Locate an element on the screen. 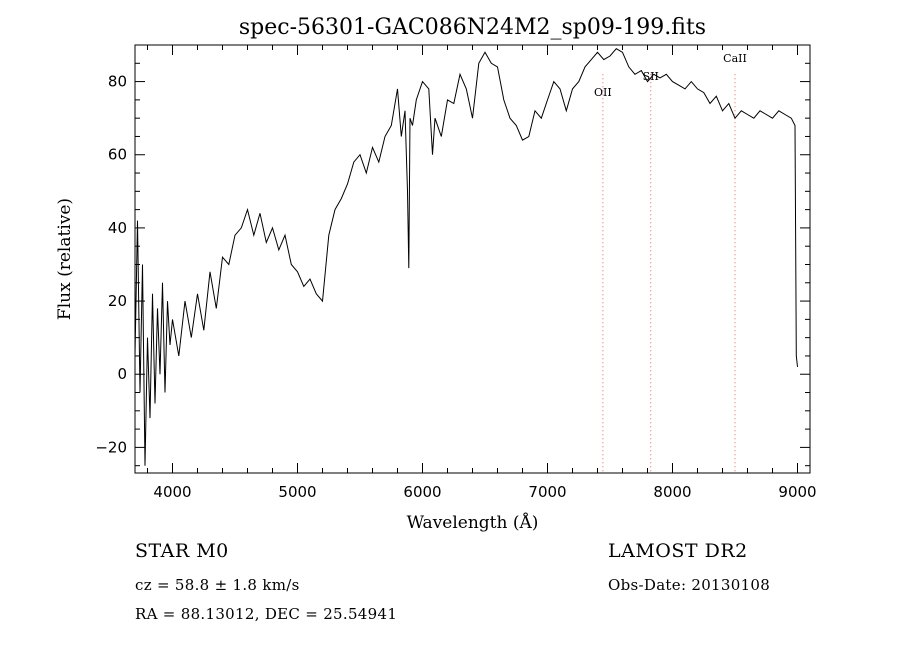 The image size is (900, 655). y-axis-label: Flux (relative) is located at coordinates (65, 259).